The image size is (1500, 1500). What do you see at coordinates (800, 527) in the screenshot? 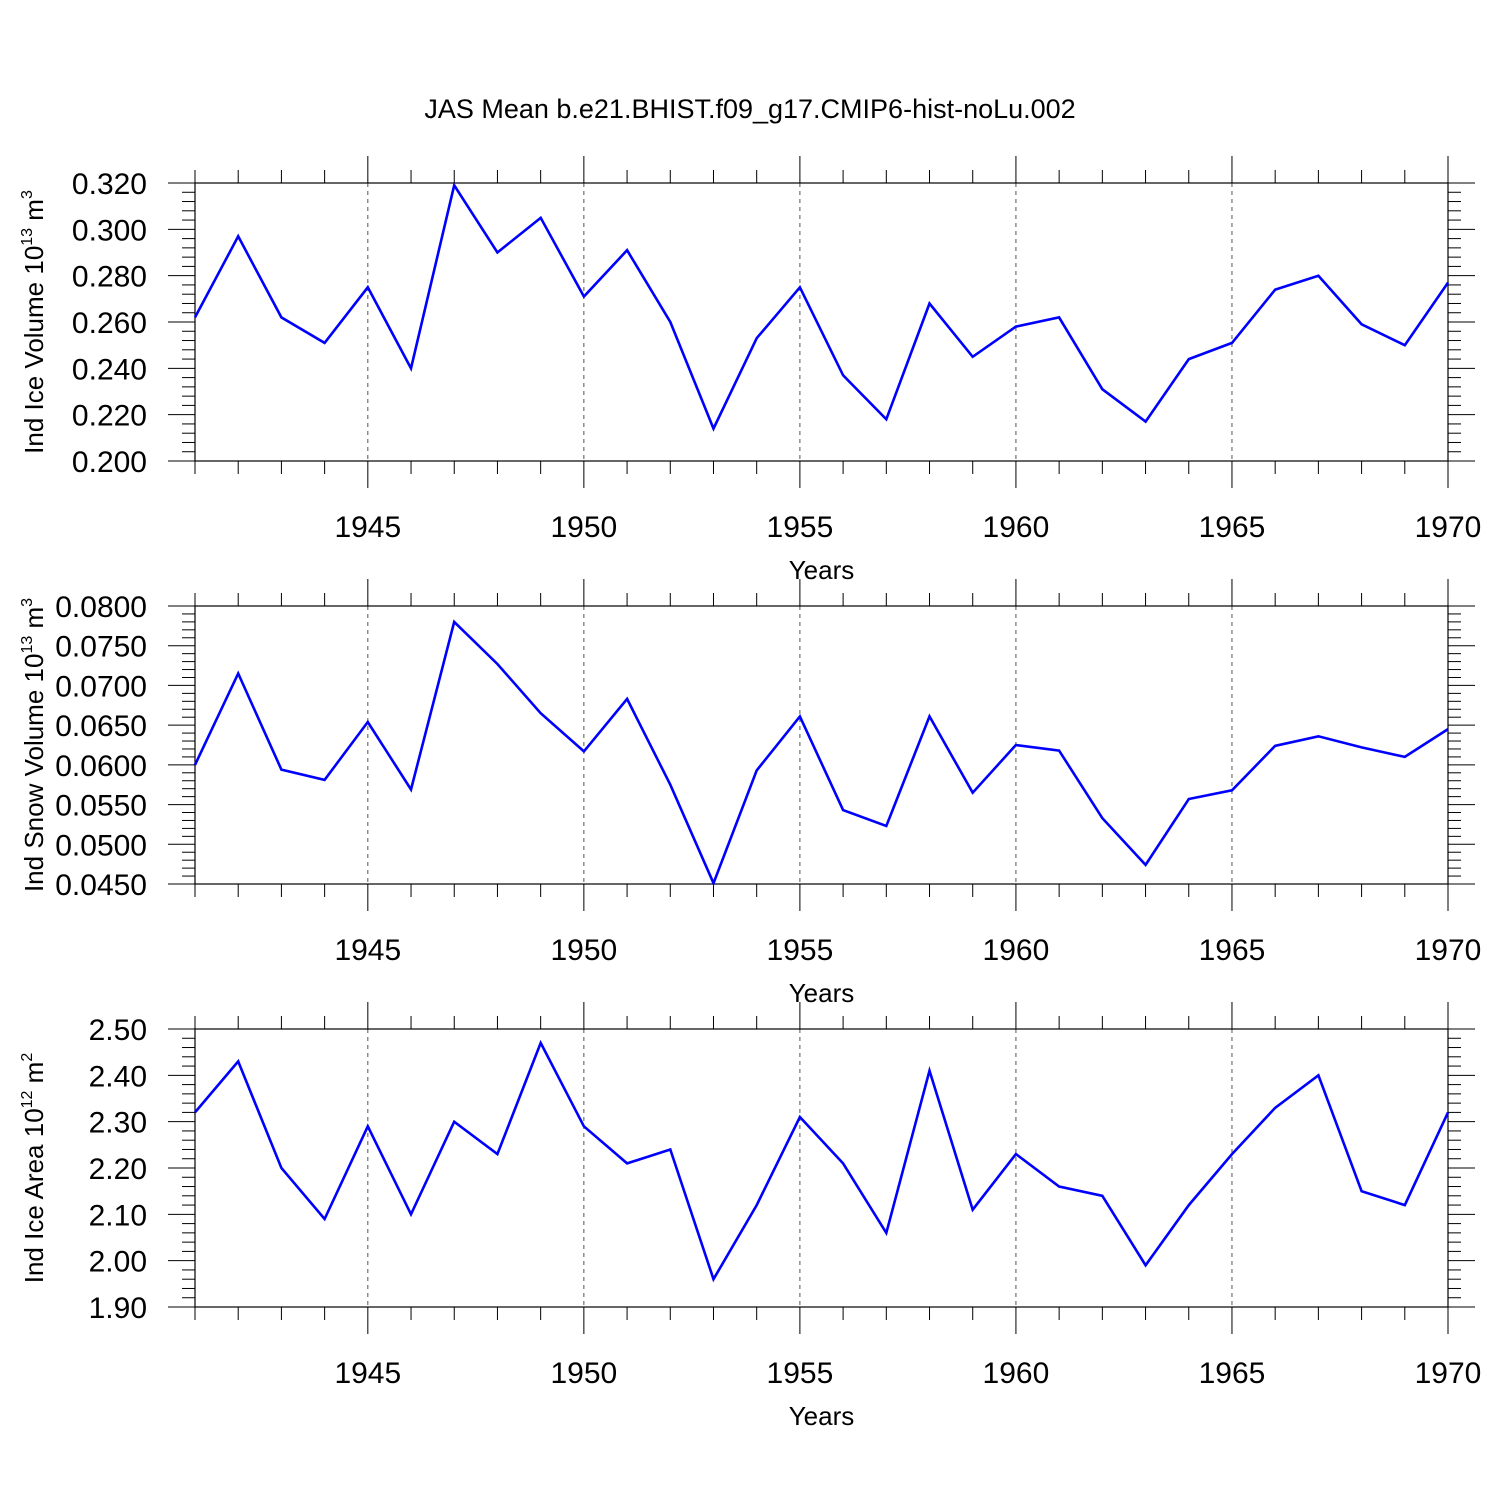
I see `ice-volume-x-tick-label: 1955` at bounding box center [800, 527].